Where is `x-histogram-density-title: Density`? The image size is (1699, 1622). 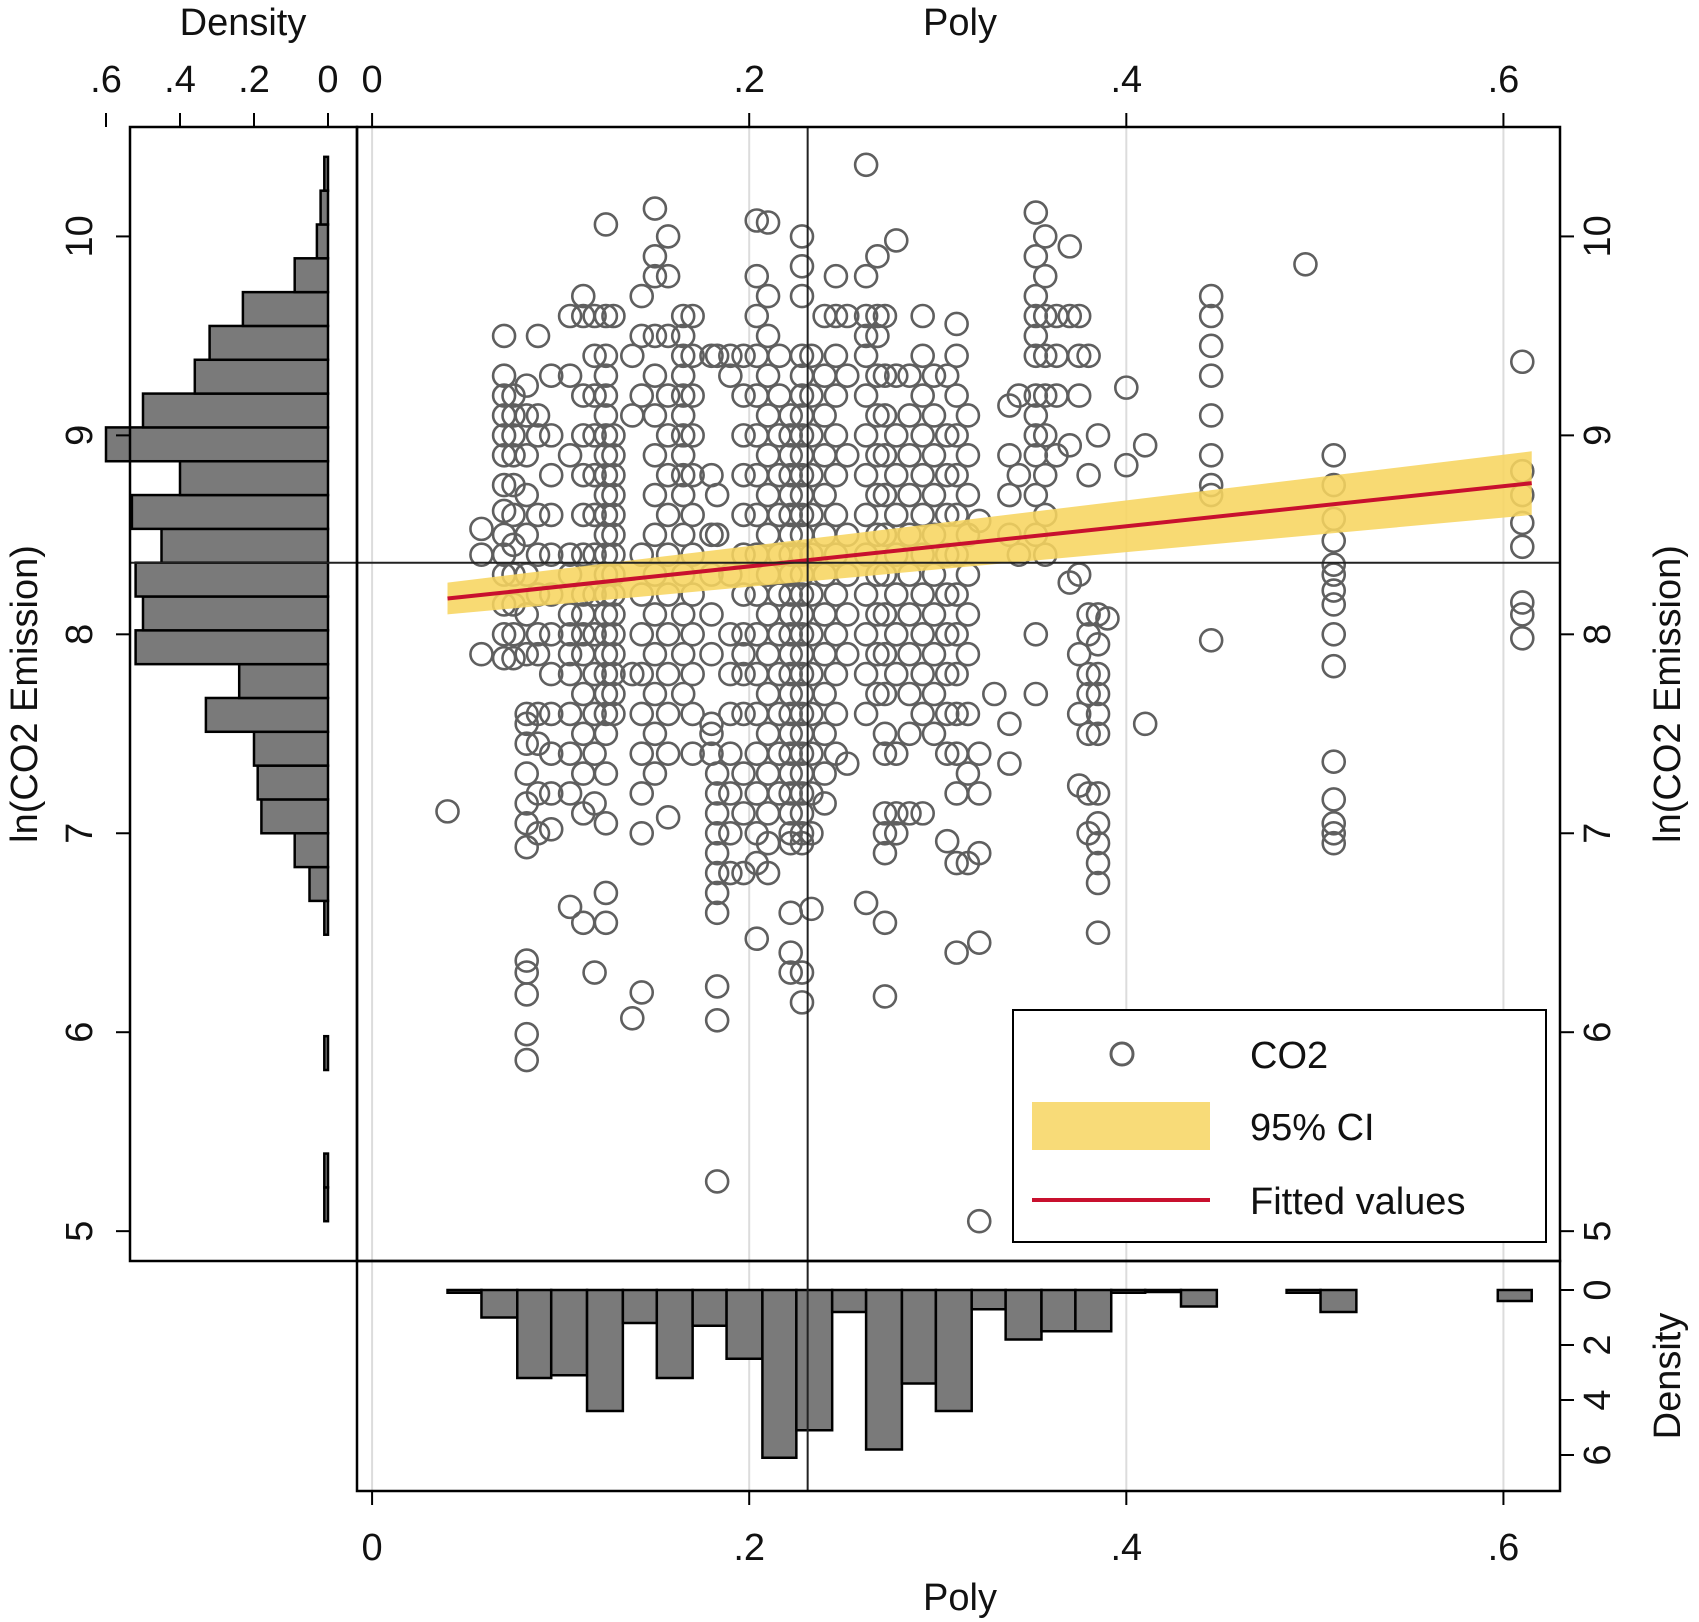 x-histogram-density-title: Density is located at coordinates (1668, 1376).